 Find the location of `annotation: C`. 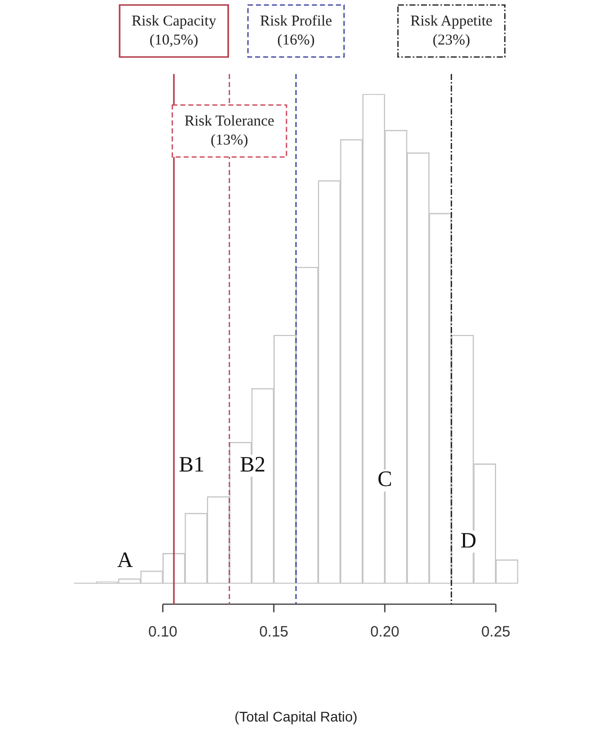

annotation: C is located at coordinates (384, 479).